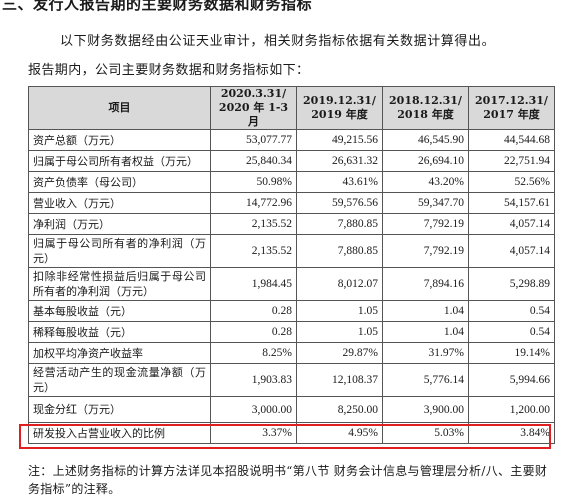 The image size is (567, 498). Describe the element at coordinates (253, 203) in the screenshot. I see `table-cell: 14,772.96` at that location.